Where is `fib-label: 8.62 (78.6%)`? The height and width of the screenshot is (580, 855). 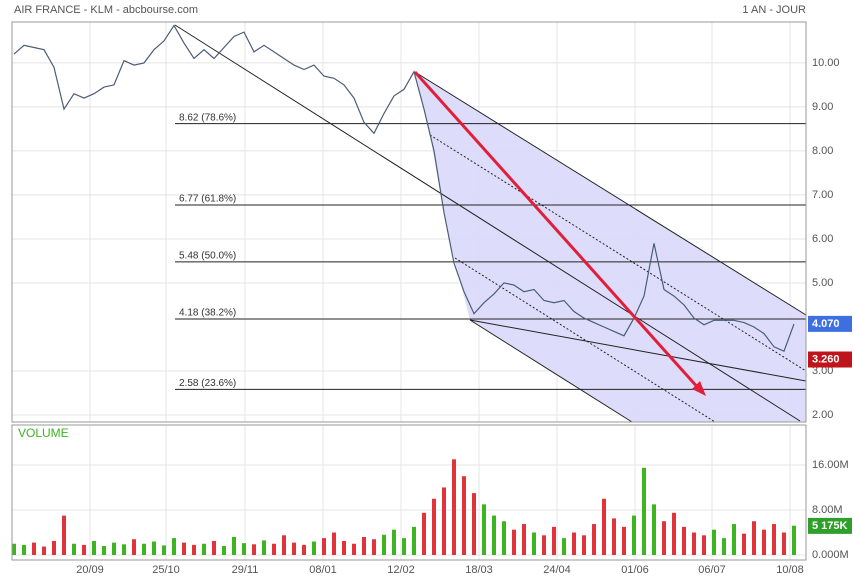
fib-label: 8.62 (78.6%) is located at coordinates (207, 117).